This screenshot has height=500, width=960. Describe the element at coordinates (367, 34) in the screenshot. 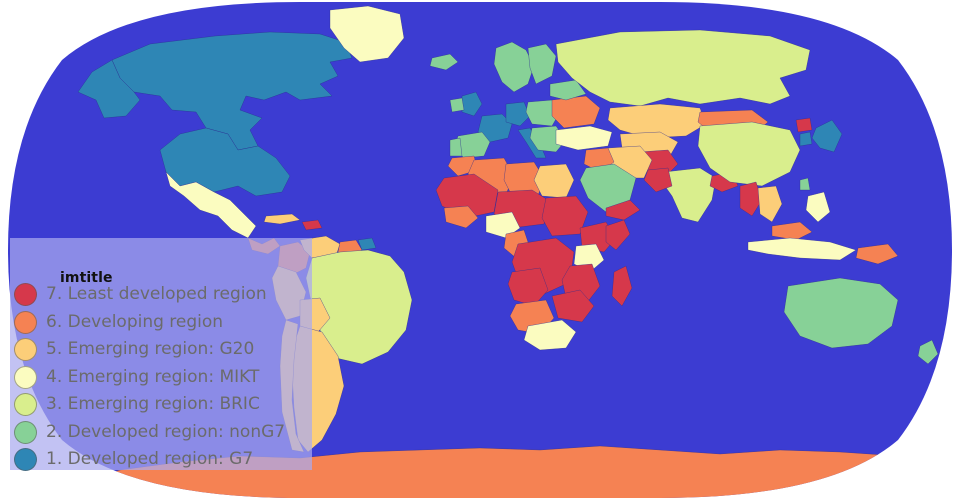

I see `region-greenland` at that location.